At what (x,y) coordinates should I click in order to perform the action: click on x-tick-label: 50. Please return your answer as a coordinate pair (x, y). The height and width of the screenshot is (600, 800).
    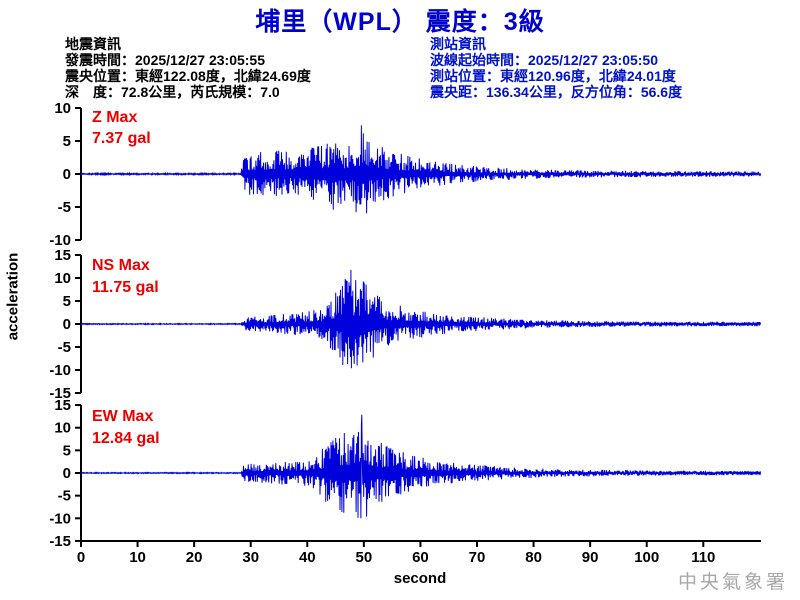
    Looking at the image, I should click on (364, 557).